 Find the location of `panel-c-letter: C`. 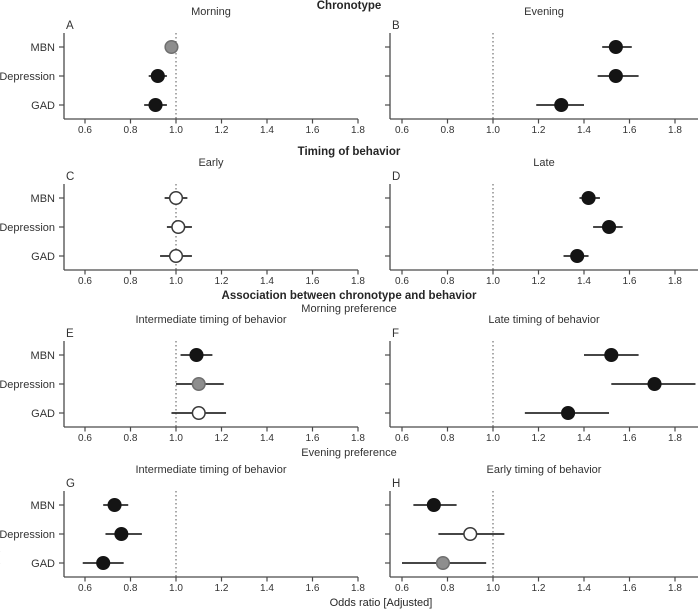

panel-c-letter: C is located at coordinates (70, 177).